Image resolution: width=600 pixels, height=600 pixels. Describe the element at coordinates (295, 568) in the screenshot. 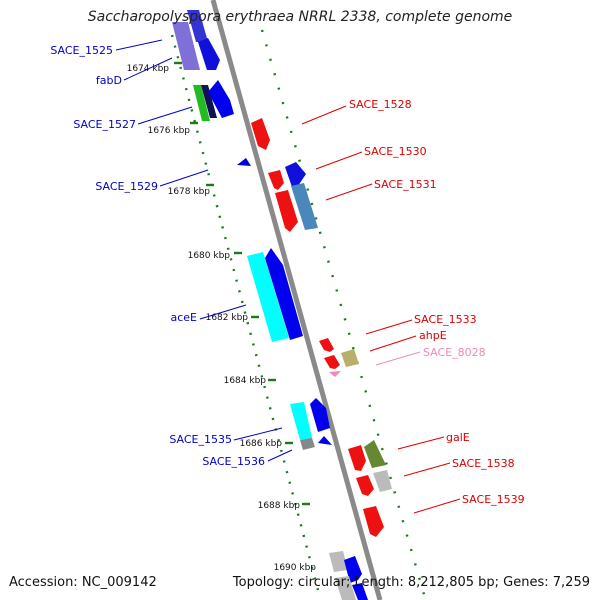

I see `kbp-label: 1690 kbp` at that location.